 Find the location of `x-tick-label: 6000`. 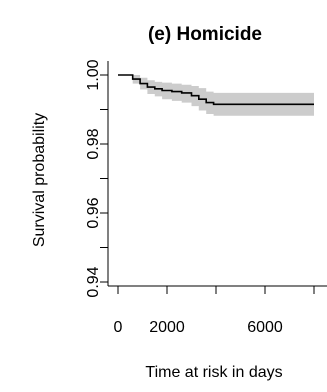

x-tick-label: 6000 is located at coordinates (265, 327).